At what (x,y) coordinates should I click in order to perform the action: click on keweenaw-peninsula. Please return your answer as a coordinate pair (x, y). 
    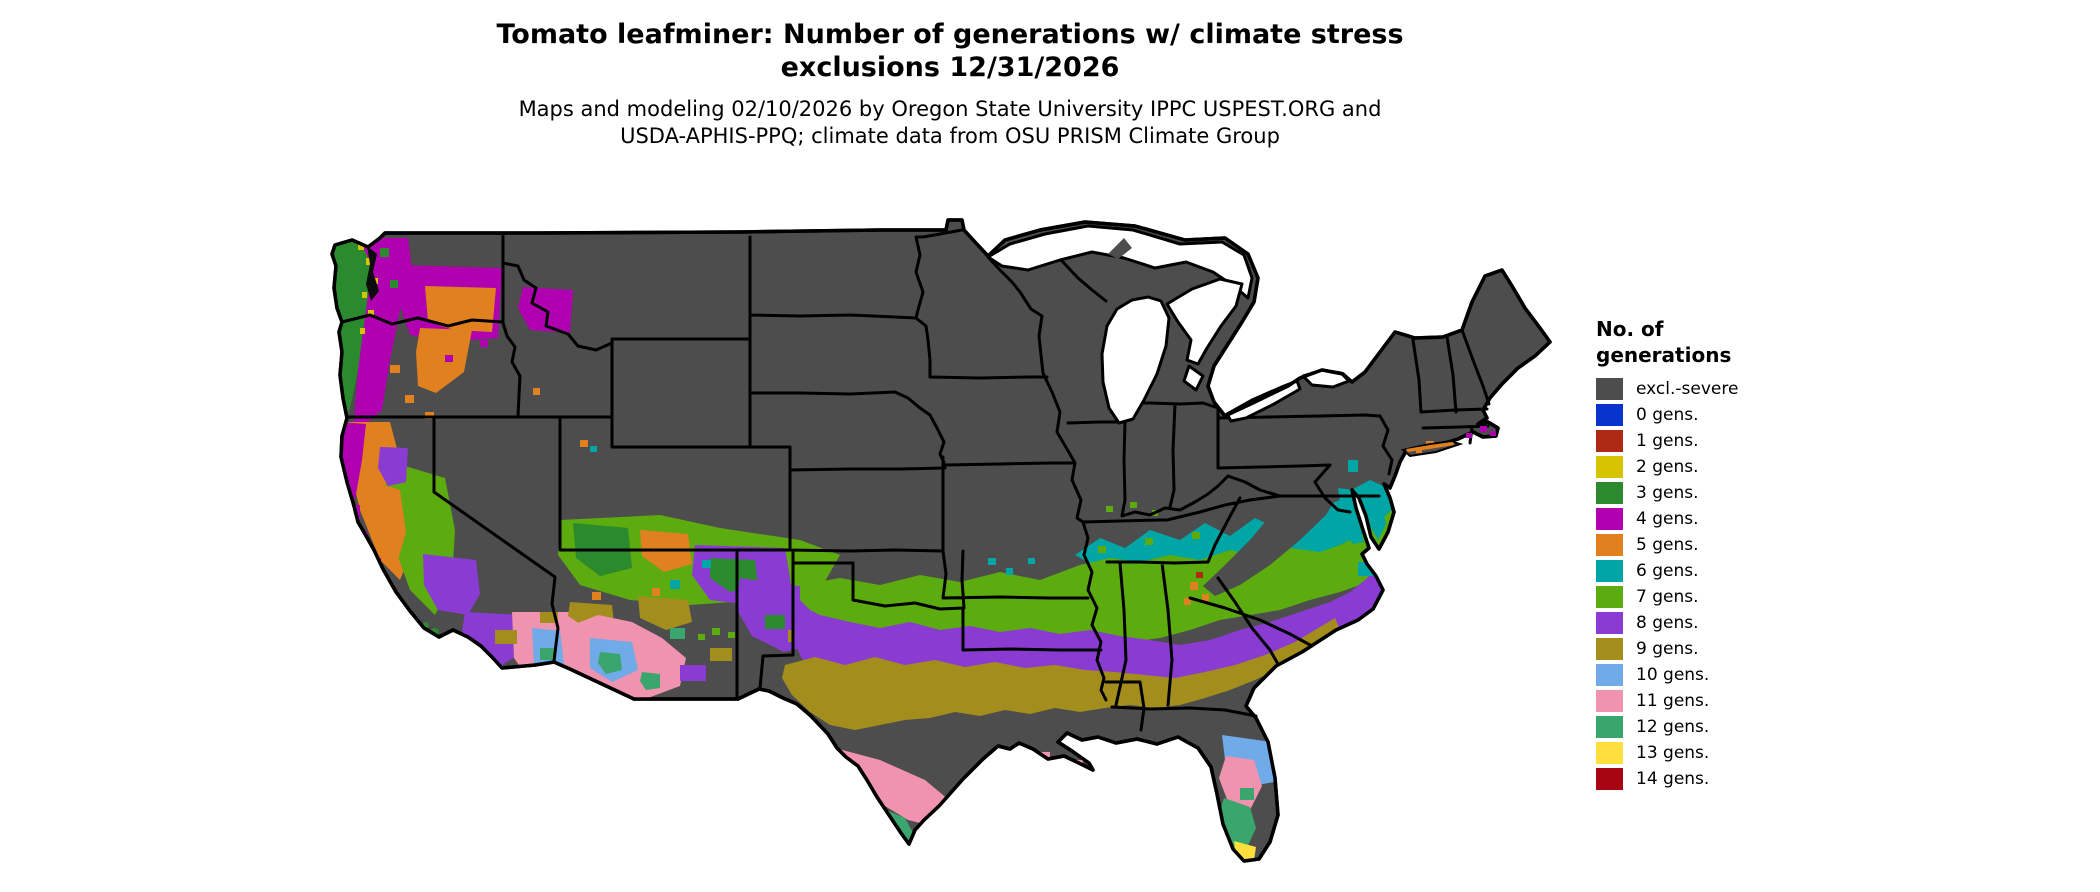
    Looking at the image, I should click on (1120, 248).